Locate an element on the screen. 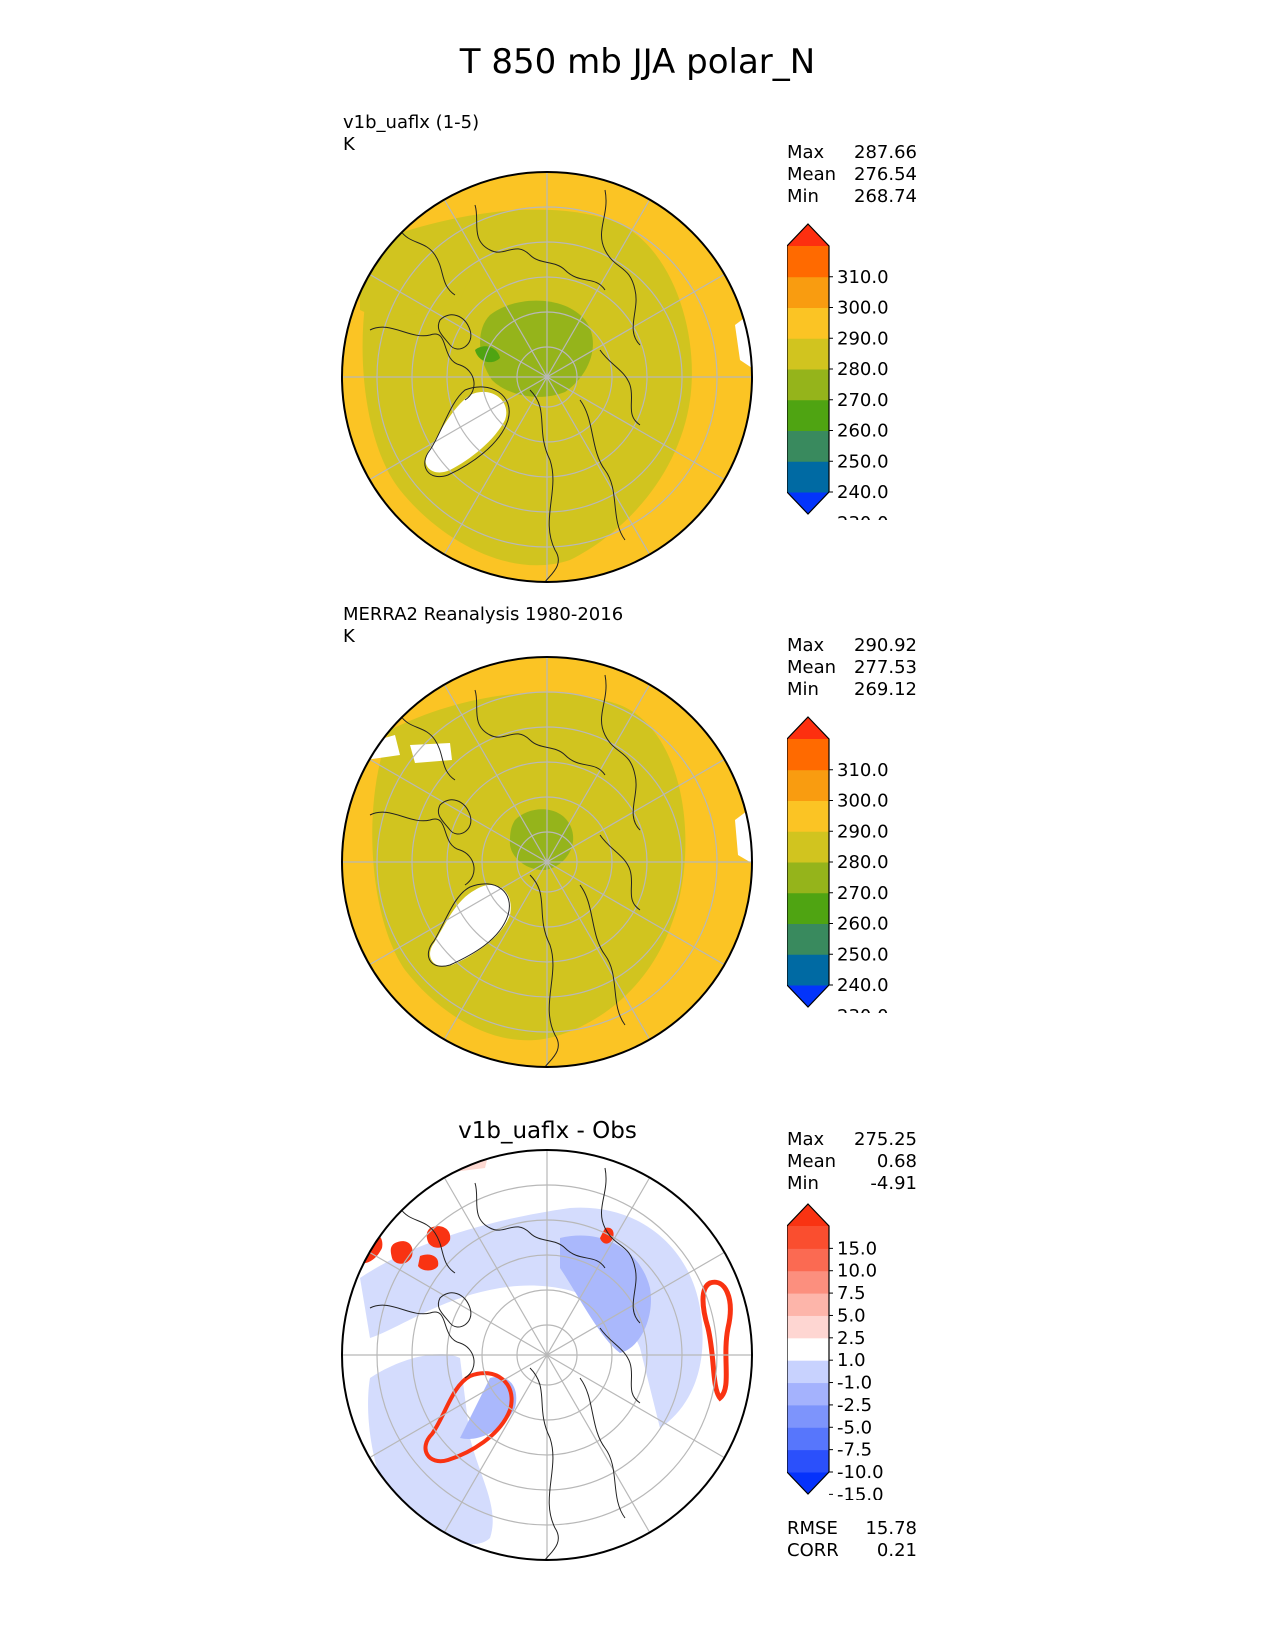  panel3-metric-corr: CORR 0.21 is located at coordinates (852, 1550).